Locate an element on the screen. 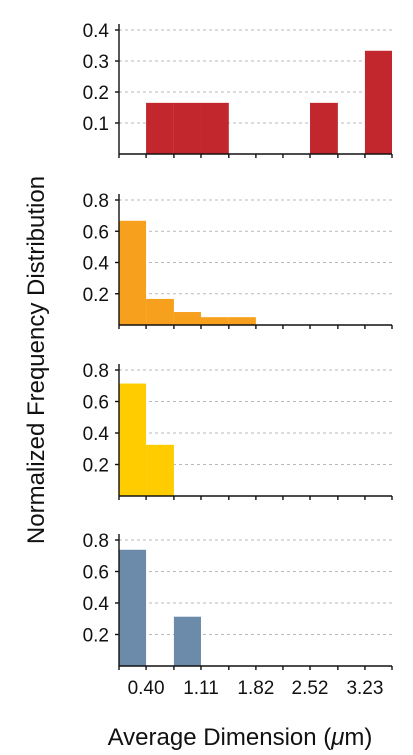  x-axis-title: Average Dimension (μm) is located at coordinates (240, 737).